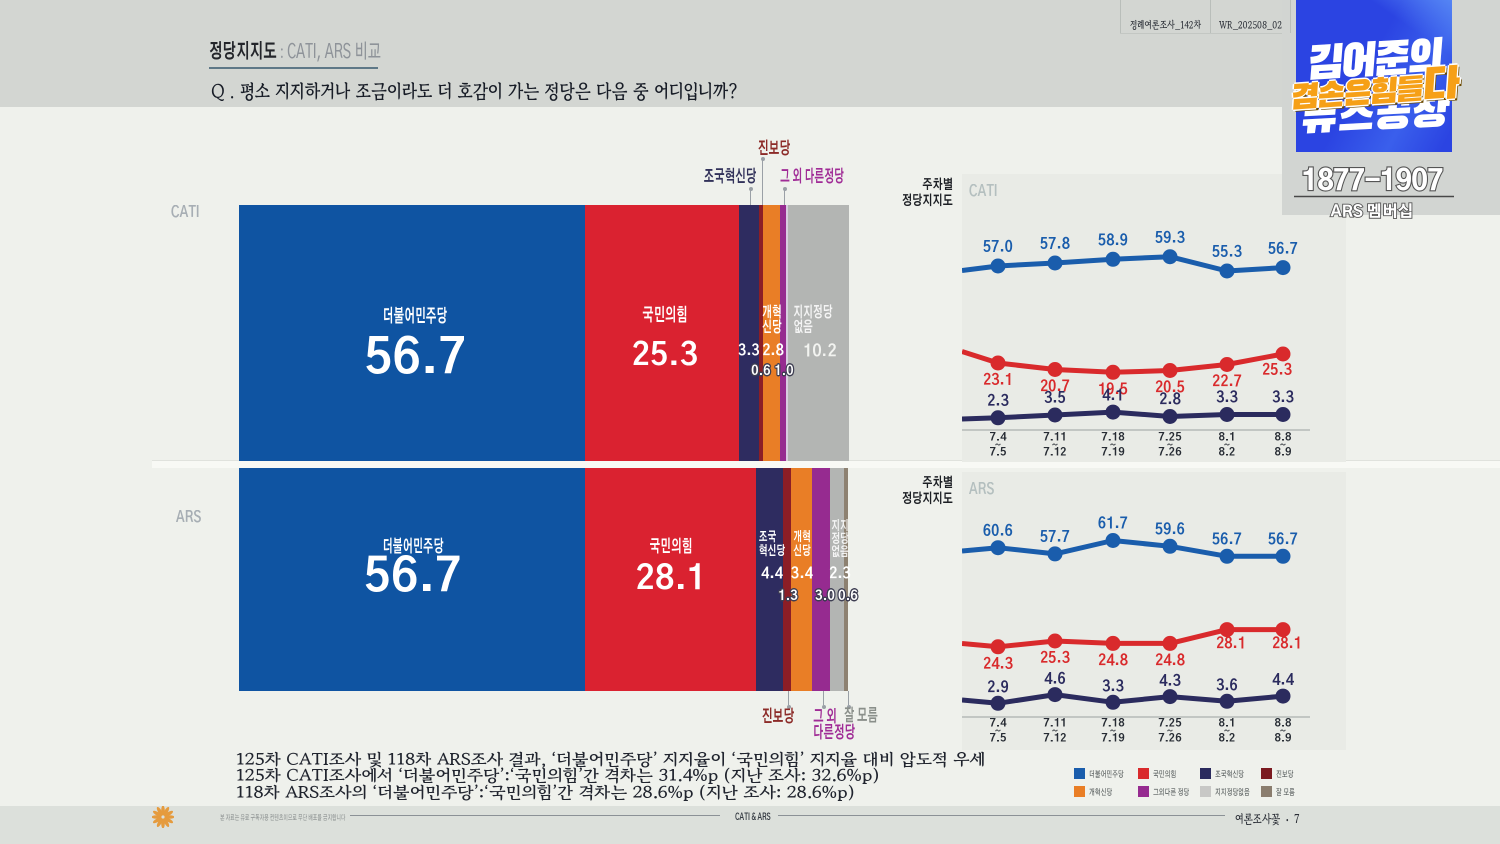  Describe the element at coordinates (1113, 395) in the screenshot. I see `svg-text: 4.1` at that location.